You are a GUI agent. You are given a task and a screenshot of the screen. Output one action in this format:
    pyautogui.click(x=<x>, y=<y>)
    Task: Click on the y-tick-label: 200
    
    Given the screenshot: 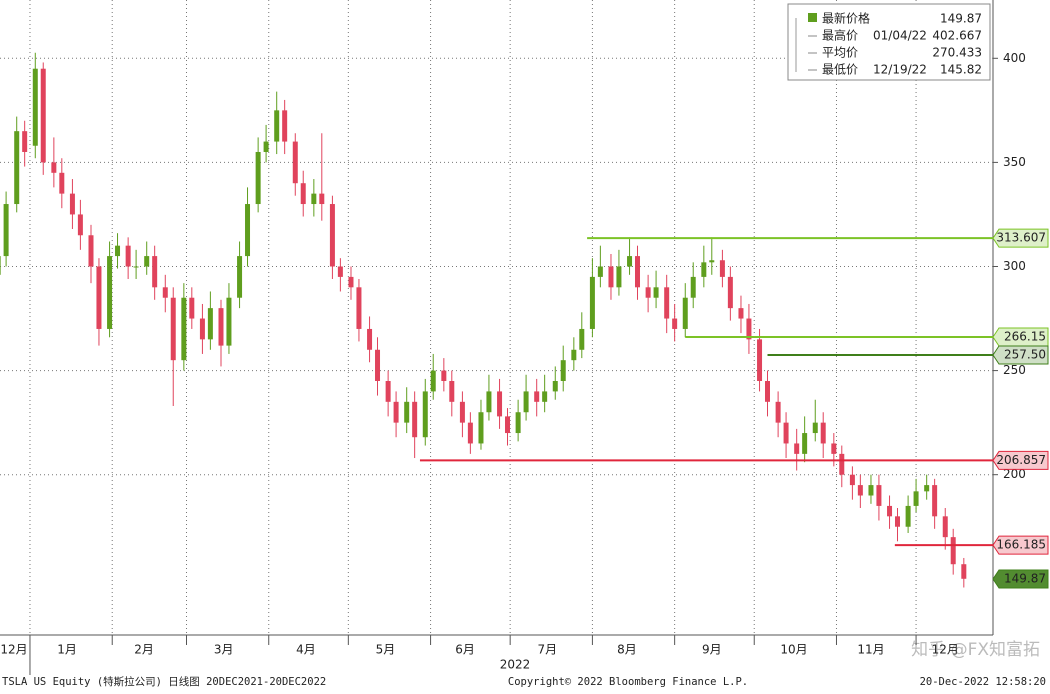 What is the action you would take?
    pyautogui.click(x=1014, y=474)
    